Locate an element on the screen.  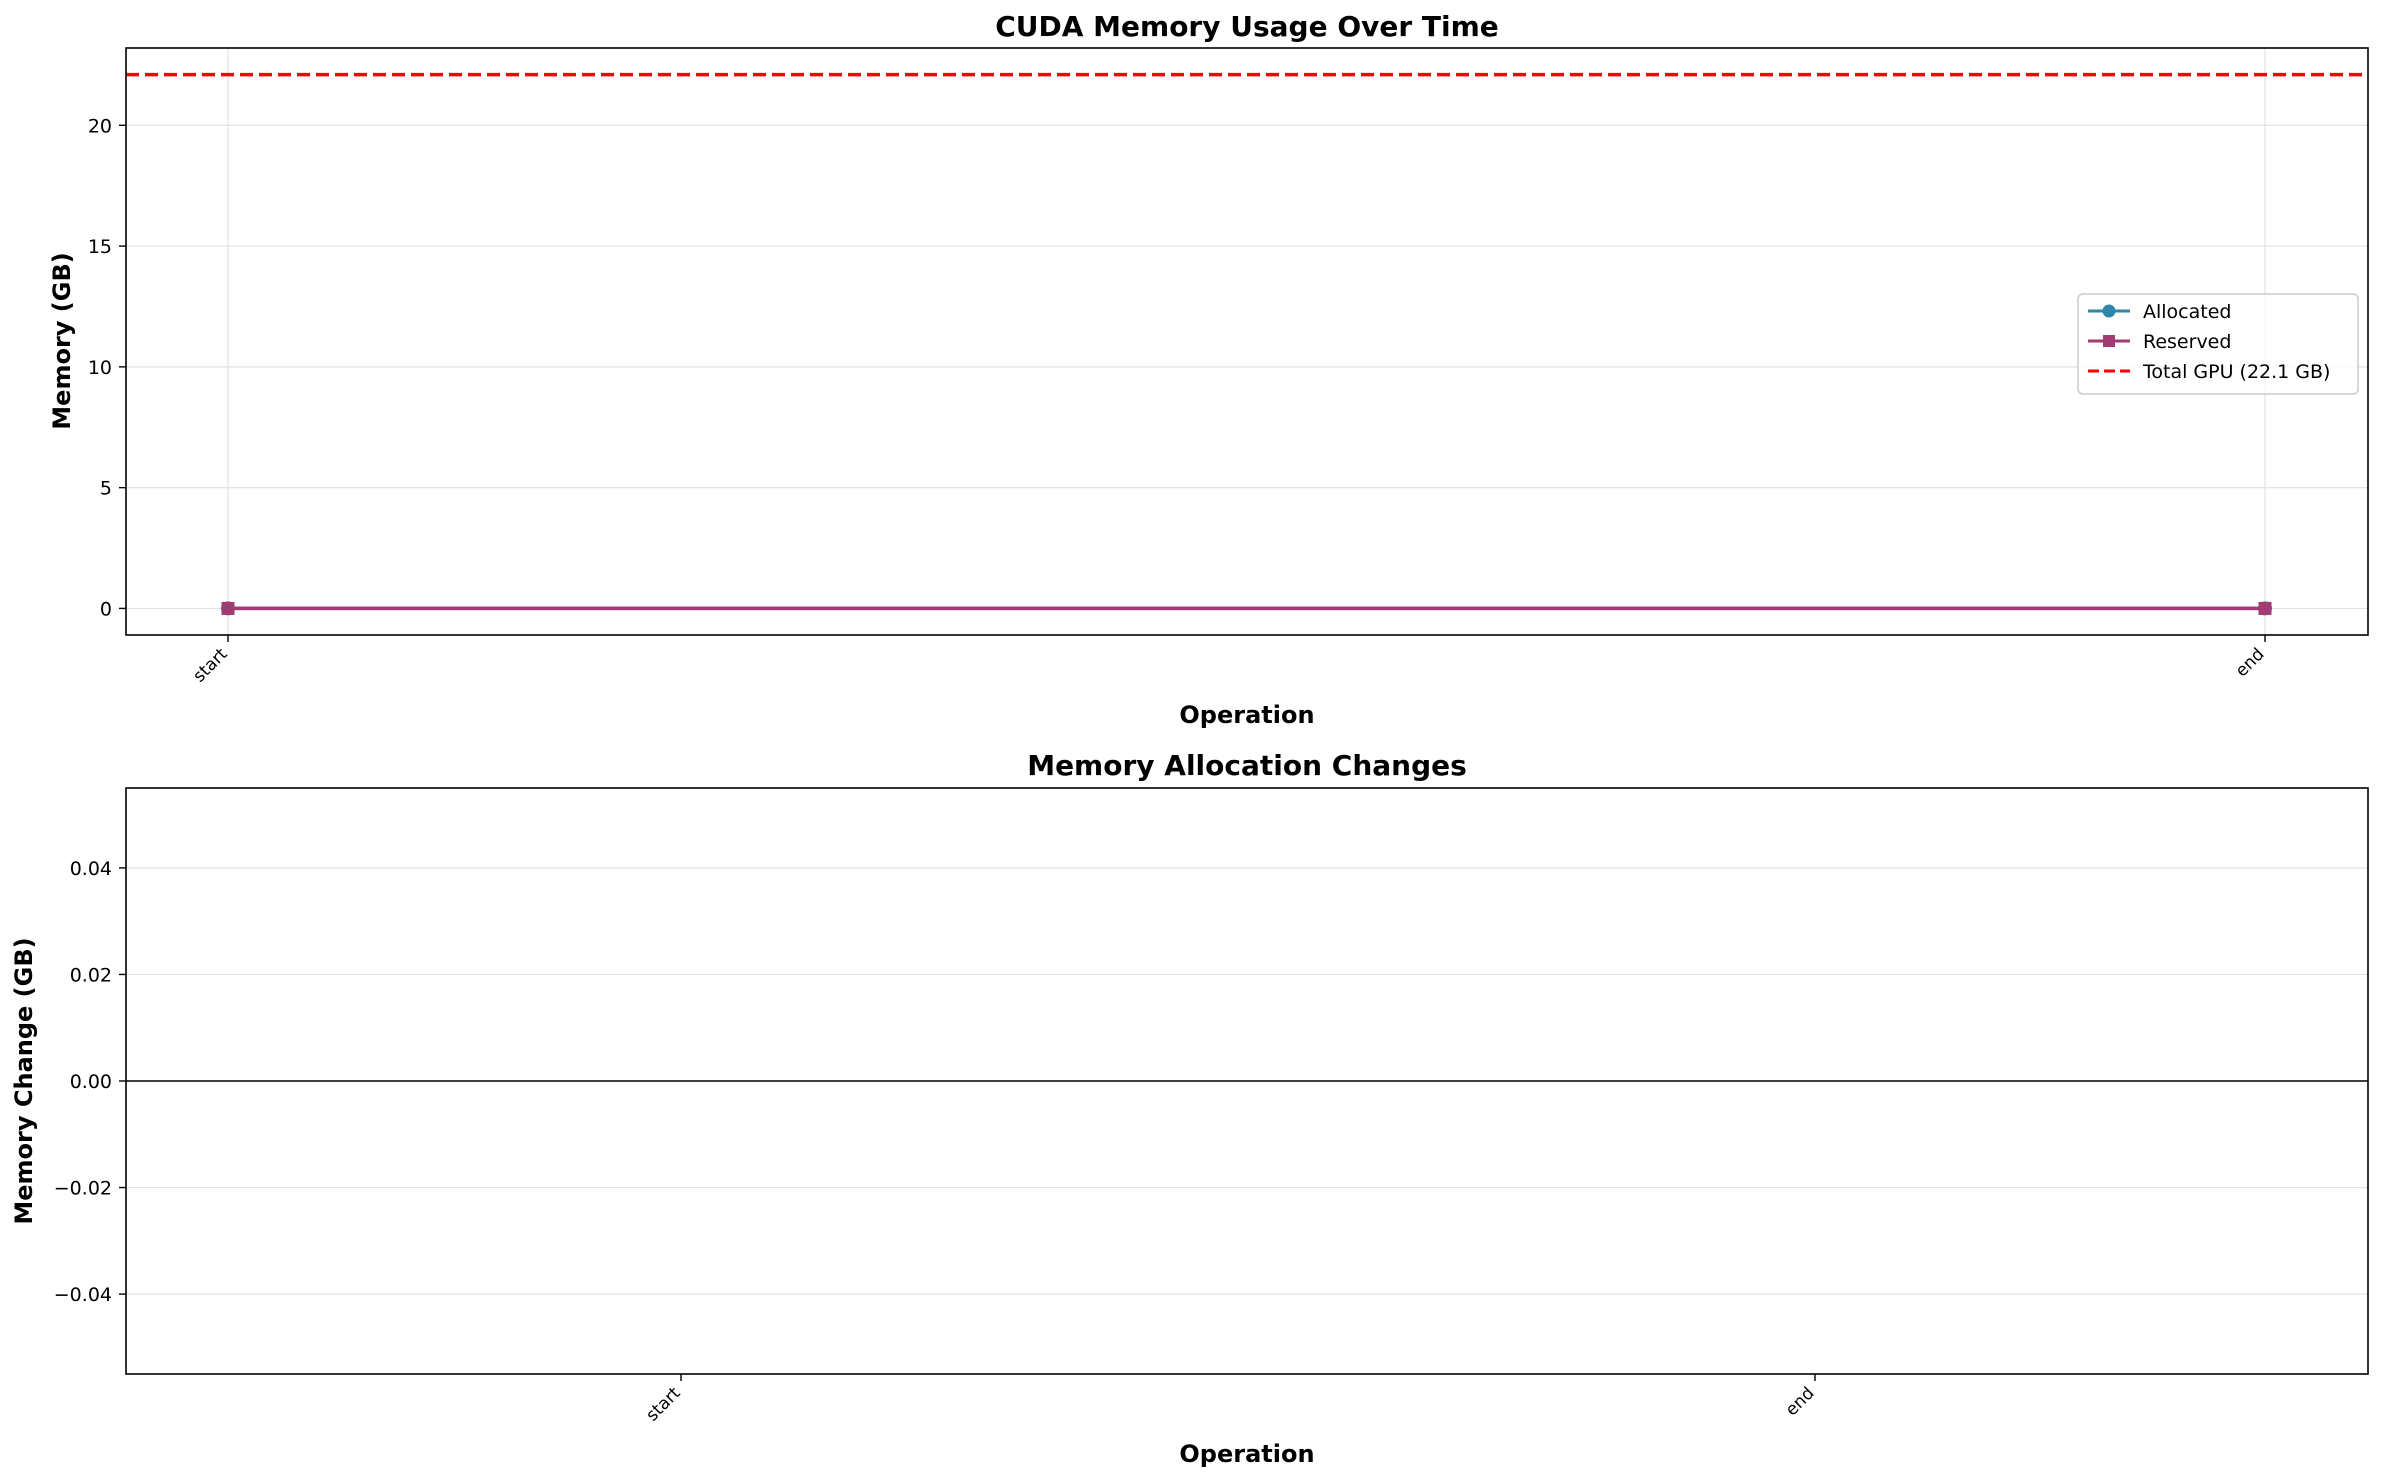
legend-allocated-marker is located at coordinates (2109, 311).